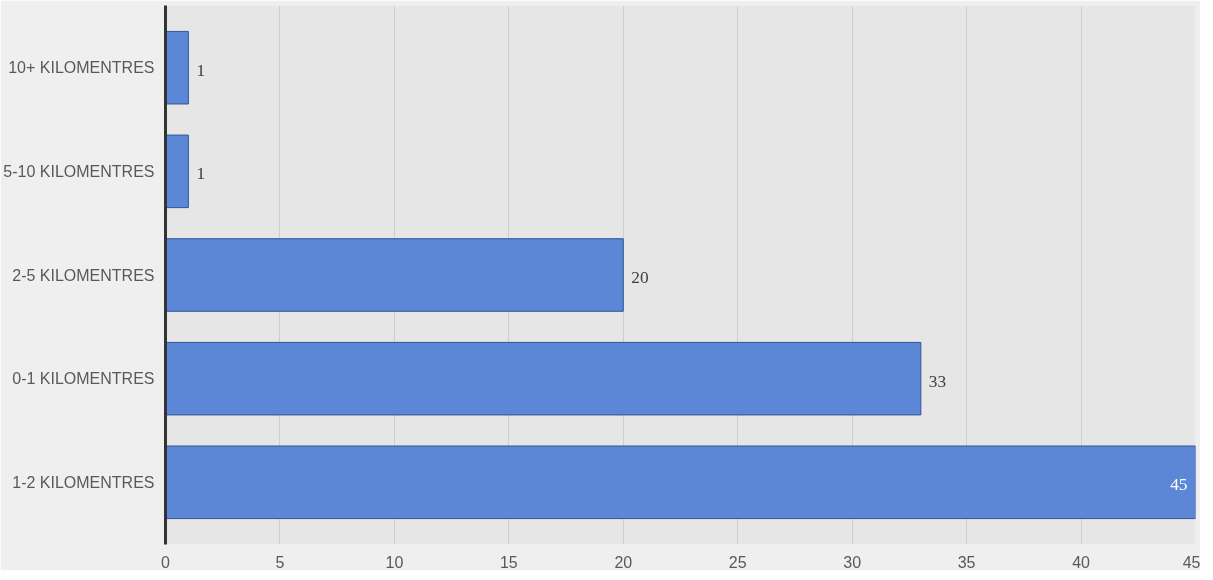 The height and width of the screenshot is (580, 1213). I want to click on x-tick-label: 40, so click(1081, 562).